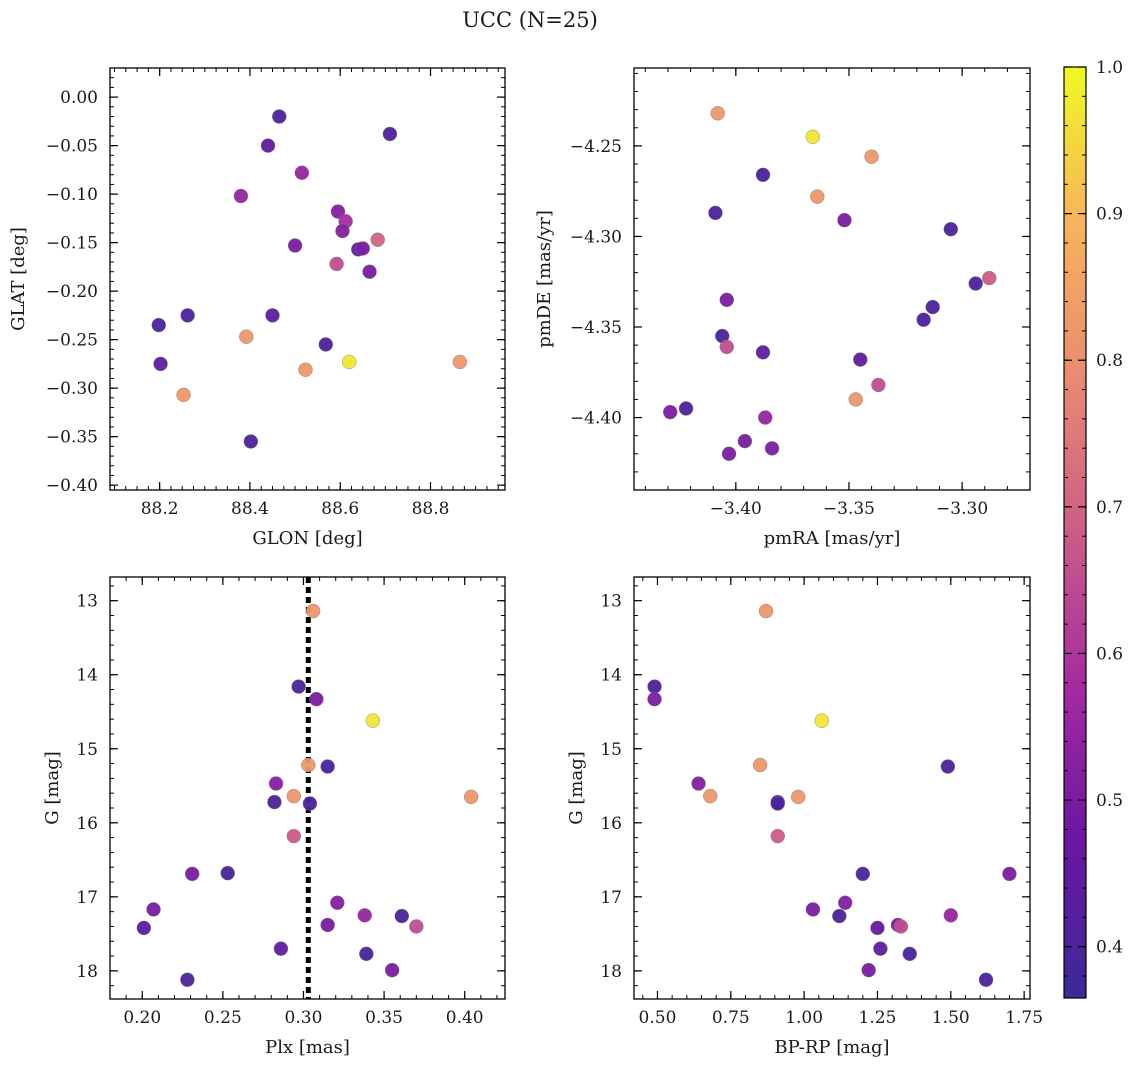  I want to click on x-tick-label: 88.2, so click(160, 509).